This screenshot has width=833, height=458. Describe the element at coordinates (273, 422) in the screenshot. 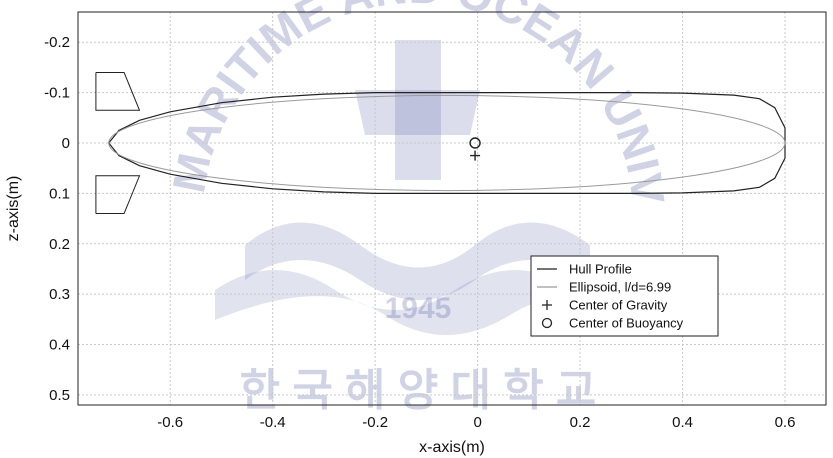

I see `x-tick-label: -0.4` at that location.